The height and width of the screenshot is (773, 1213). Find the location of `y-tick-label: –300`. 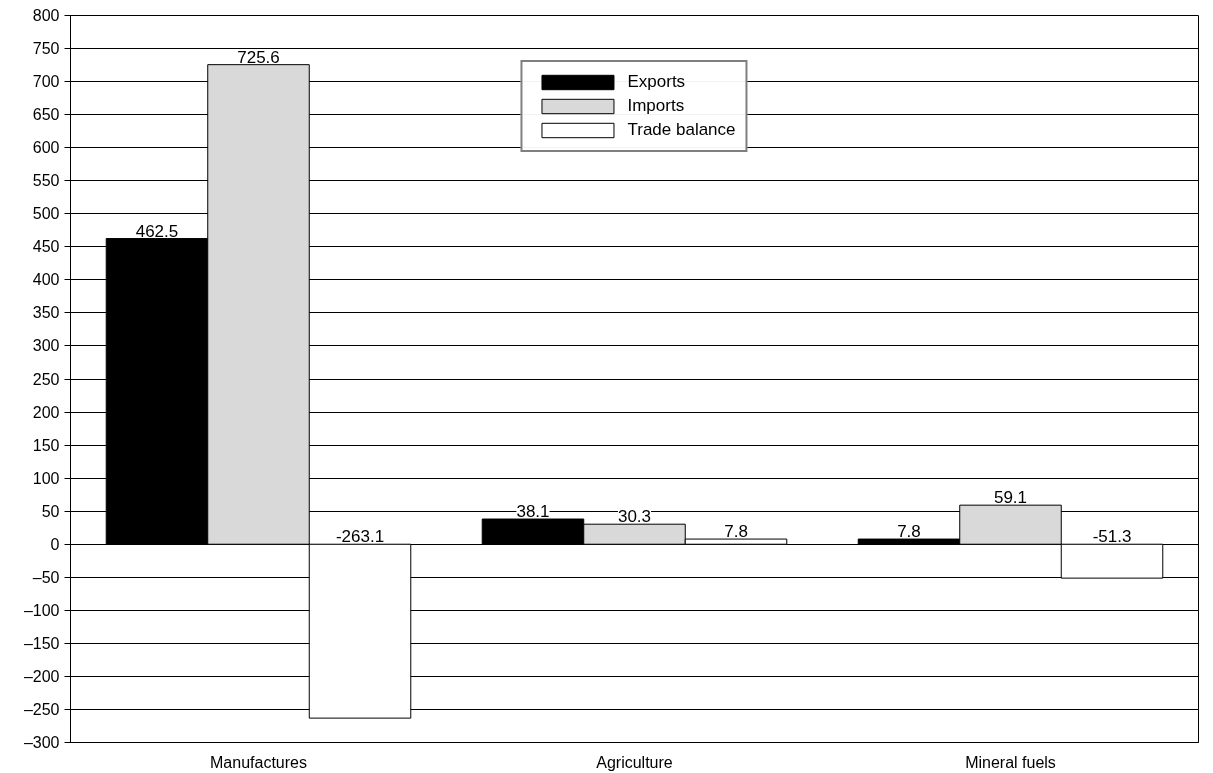

y-tick-label: –300 is located at coordinates (41, 742).